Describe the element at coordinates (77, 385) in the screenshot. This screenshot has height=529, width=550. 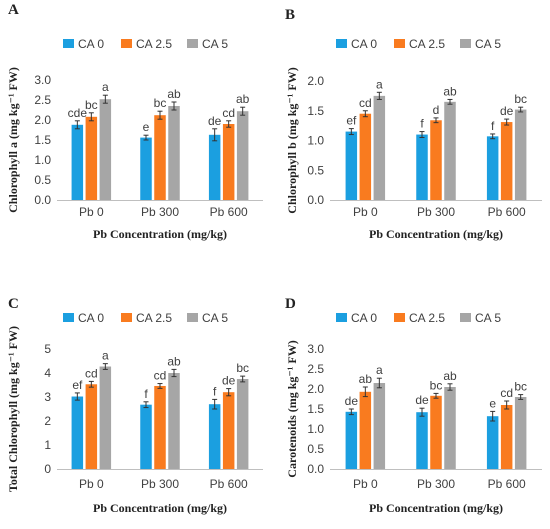
I see `significance-letter: ef` at that location.